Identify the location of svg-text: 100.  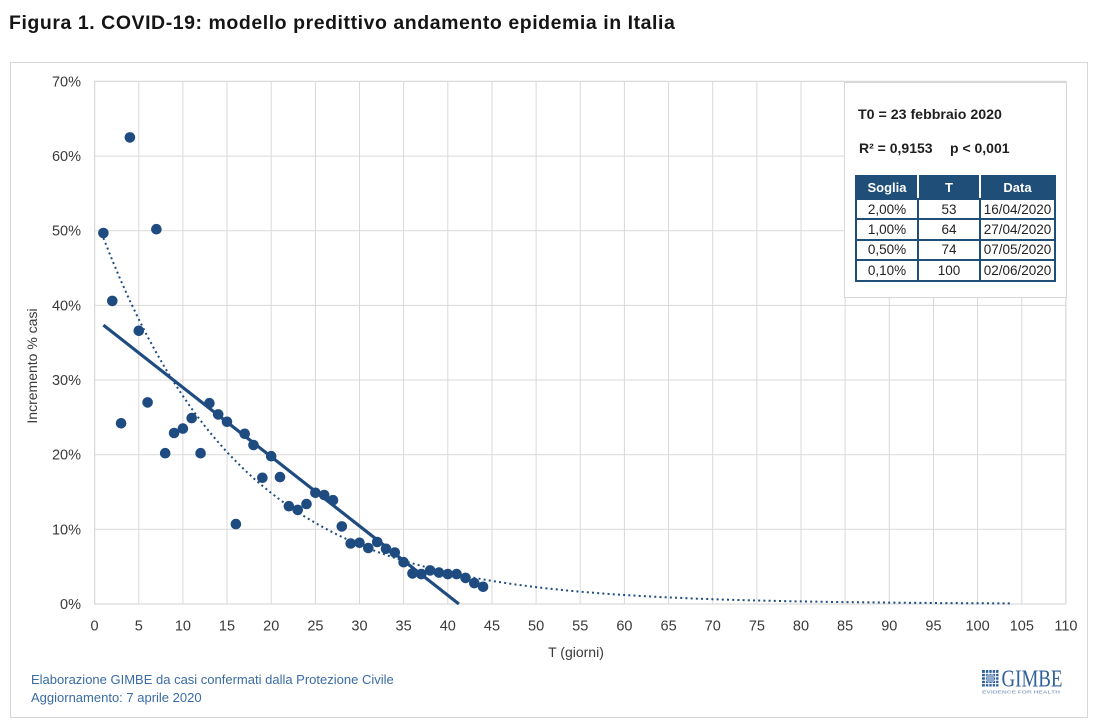
(977, 627).